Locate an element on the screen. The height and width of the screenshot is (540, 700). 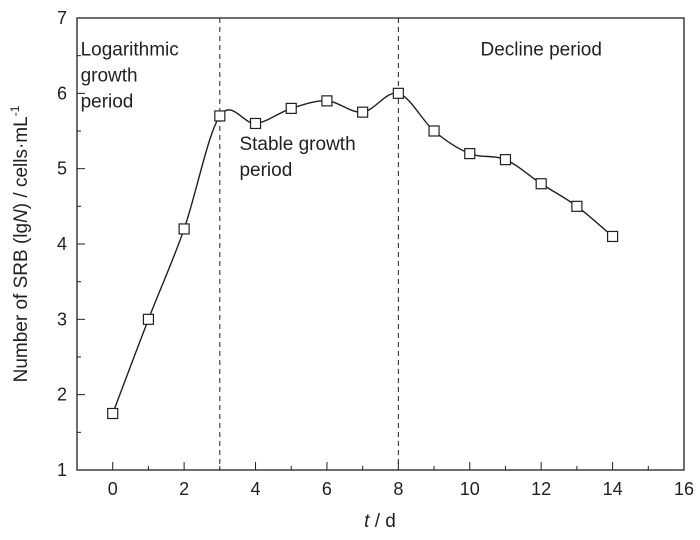
y-axis-label: Number of SRB (lgN) / cells·mL-1 is located at coordinates (20, 243).